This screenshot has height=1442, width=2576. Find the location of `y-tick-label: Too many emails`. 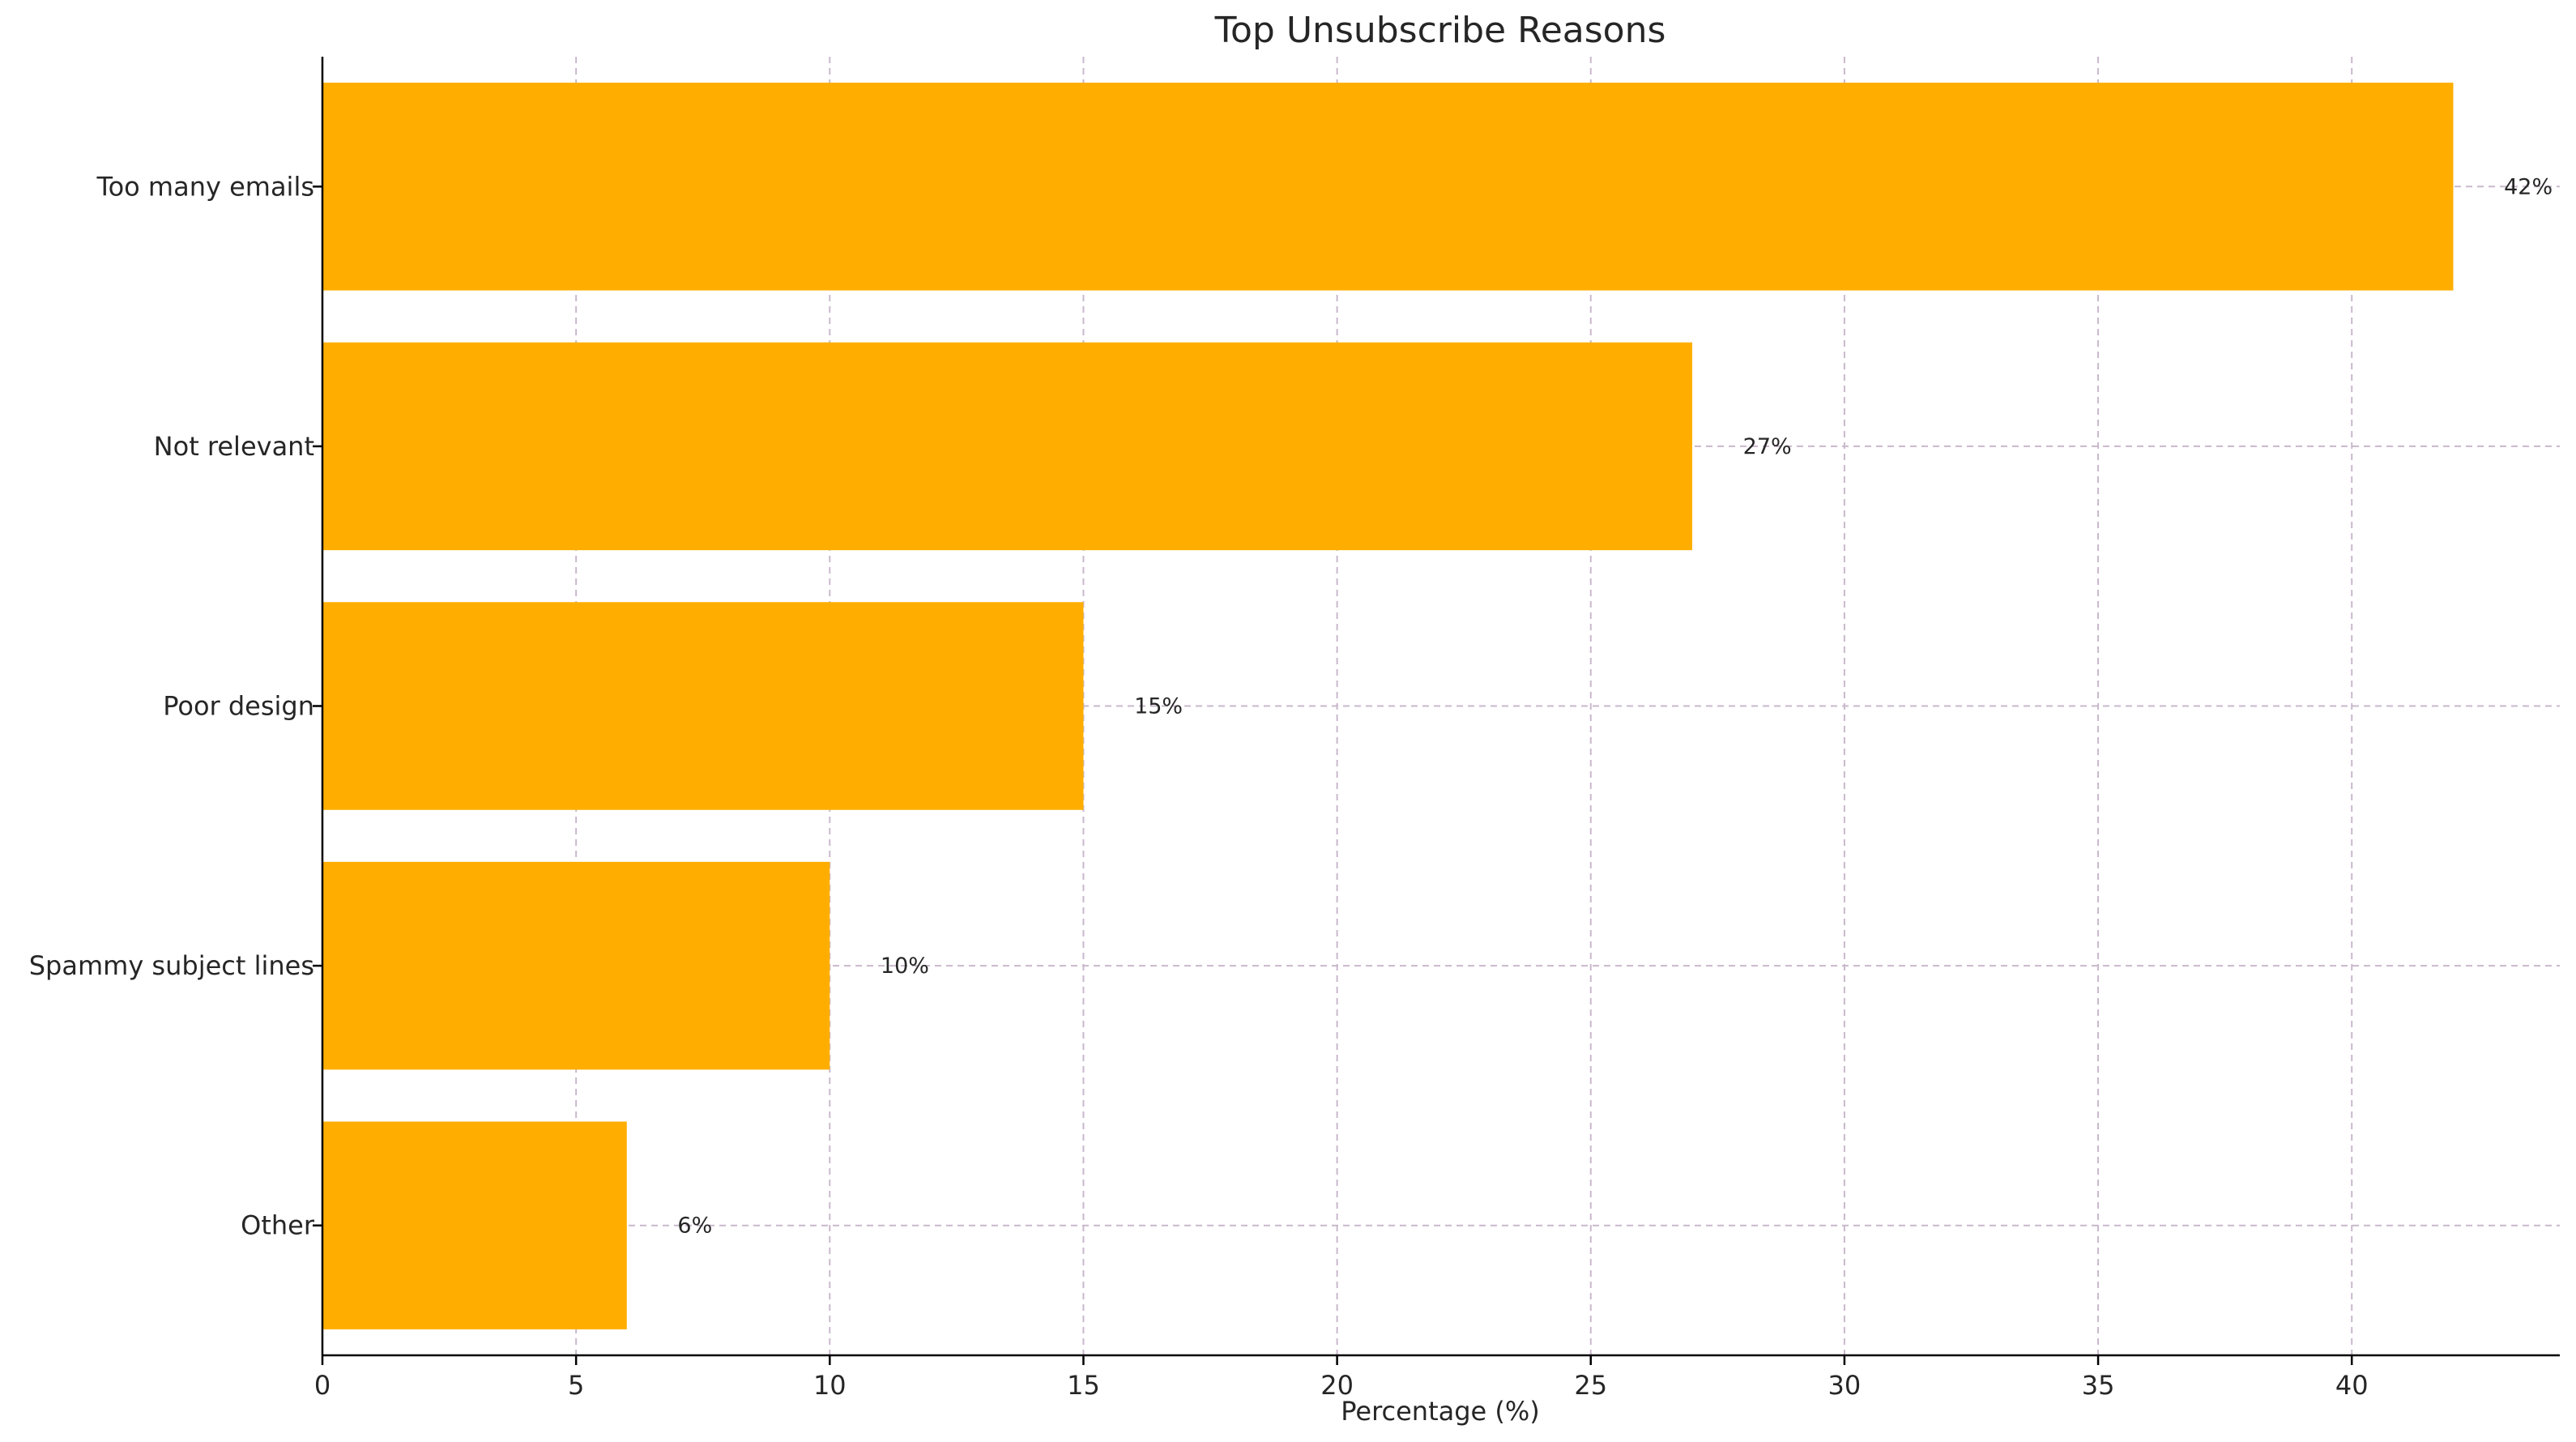

y-tick-label: Too many emails is located at coordinates (205, 186).